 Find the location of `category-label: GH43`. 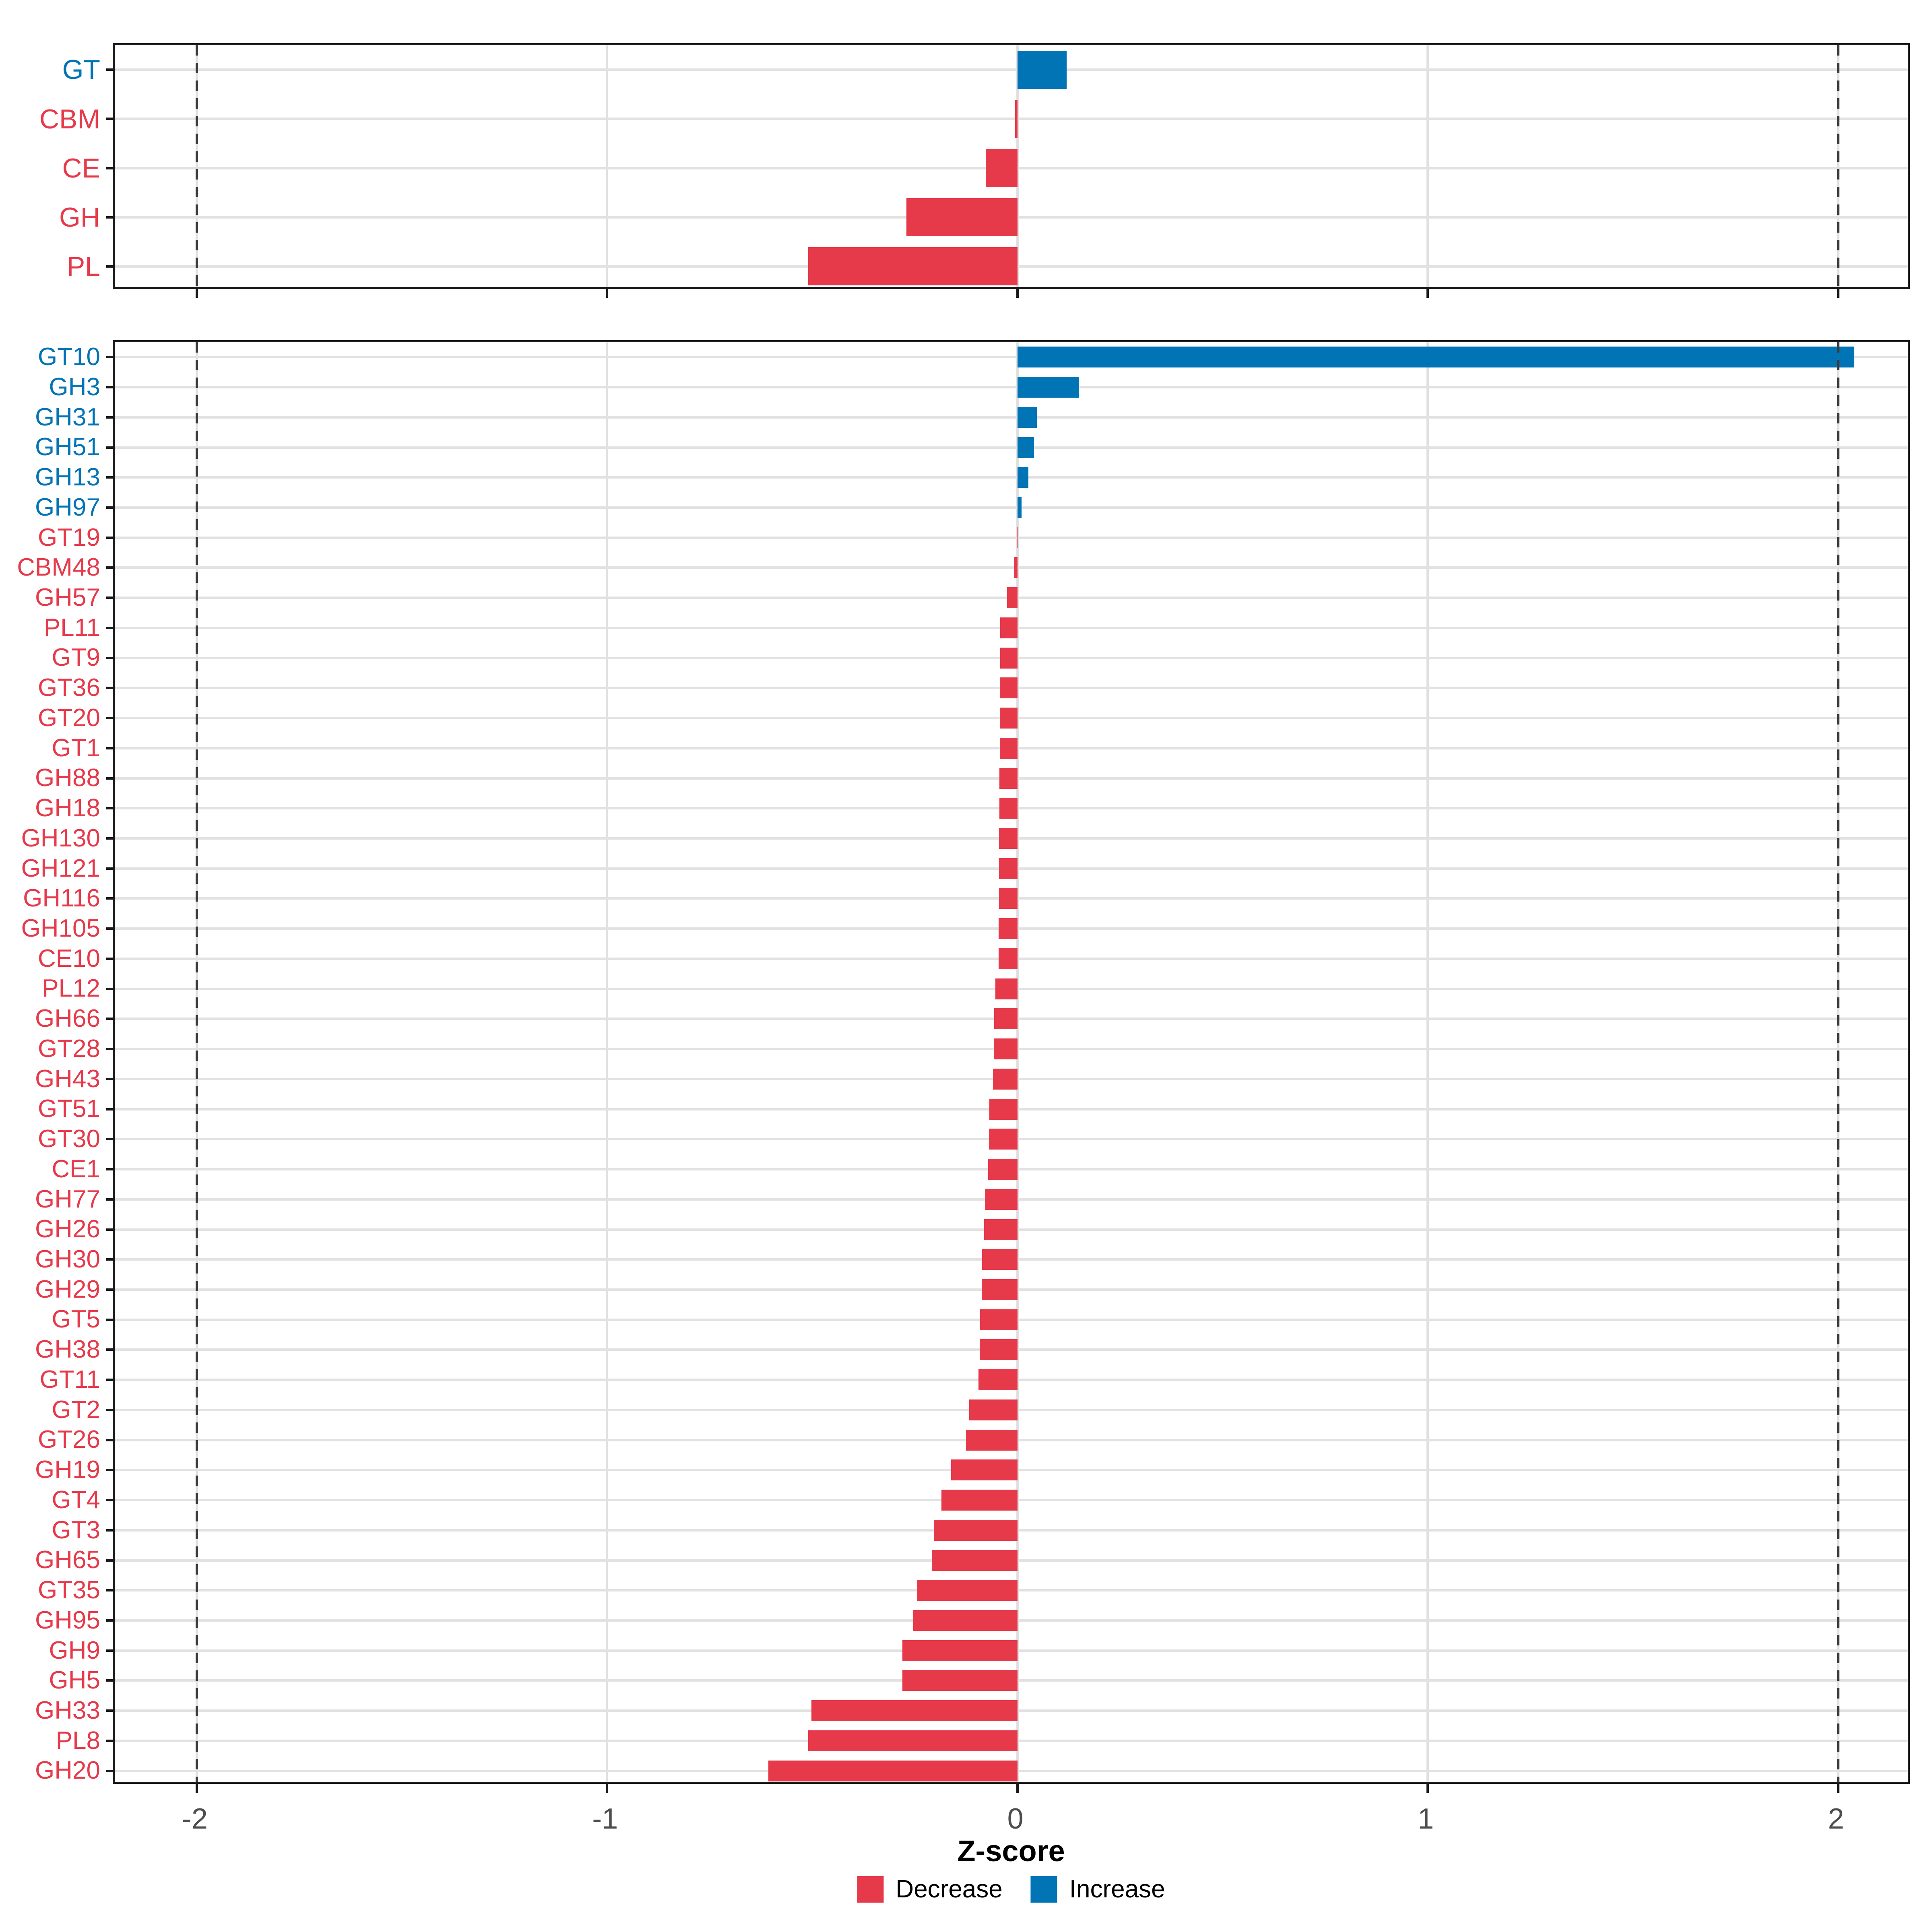

category-label: GH43 is located at coordinates (67, 1079).